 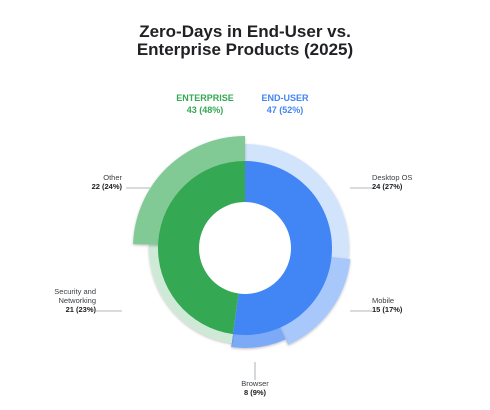 What do you see at coordinates (255, 392) in the screenshot?
I see `outer-value-browser: 8 (9%)` at bounding box center [255, 392].